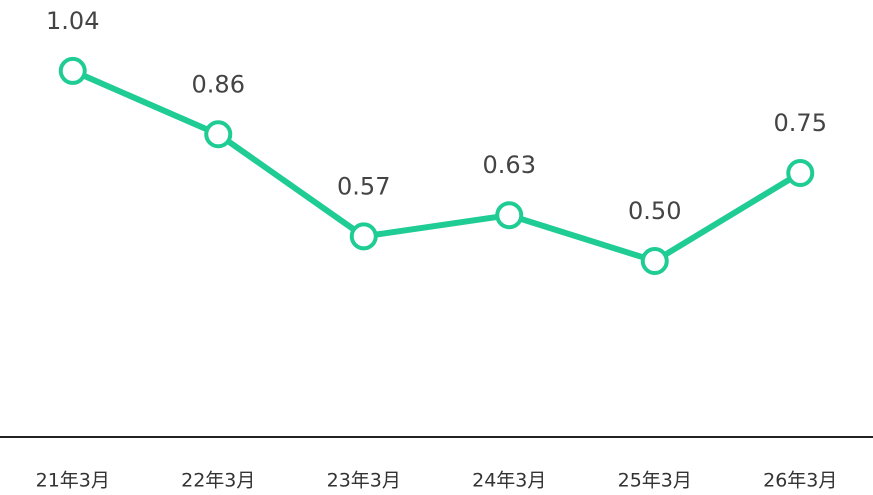 The image size is (873, 495). I want to click on value-label: 0.63, so click(509, 165).